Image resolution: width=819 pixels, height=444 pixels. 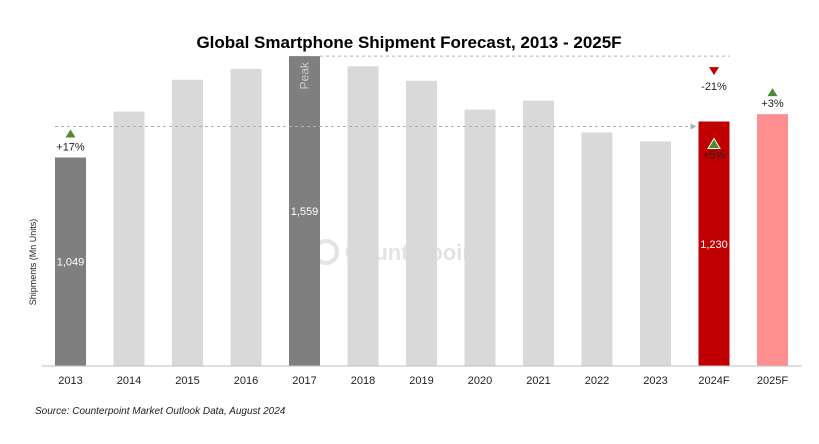 I want to click on x-tick-2019: 2019, so click(x=421, y=381).